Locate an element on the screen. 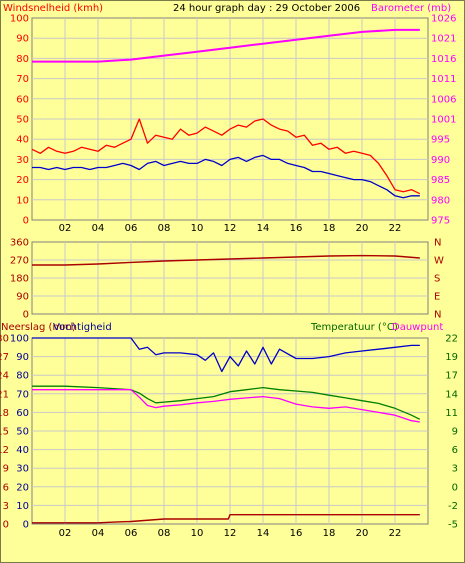 This screenshot has width=465, height=563. rain-y-tick: 27 is located at coordinates (4, 357).